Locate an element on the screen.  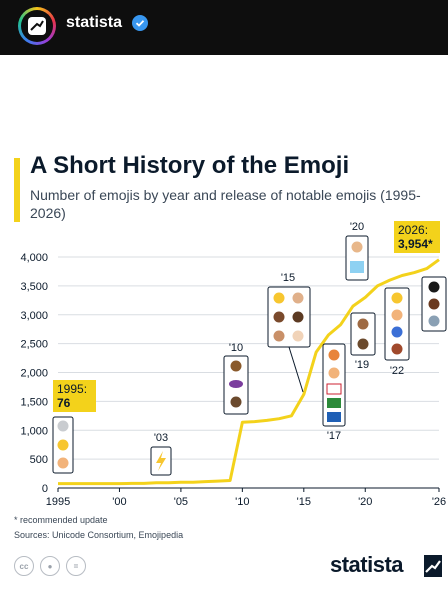
emoji-group-2003 is located at coordinates (161, 461).